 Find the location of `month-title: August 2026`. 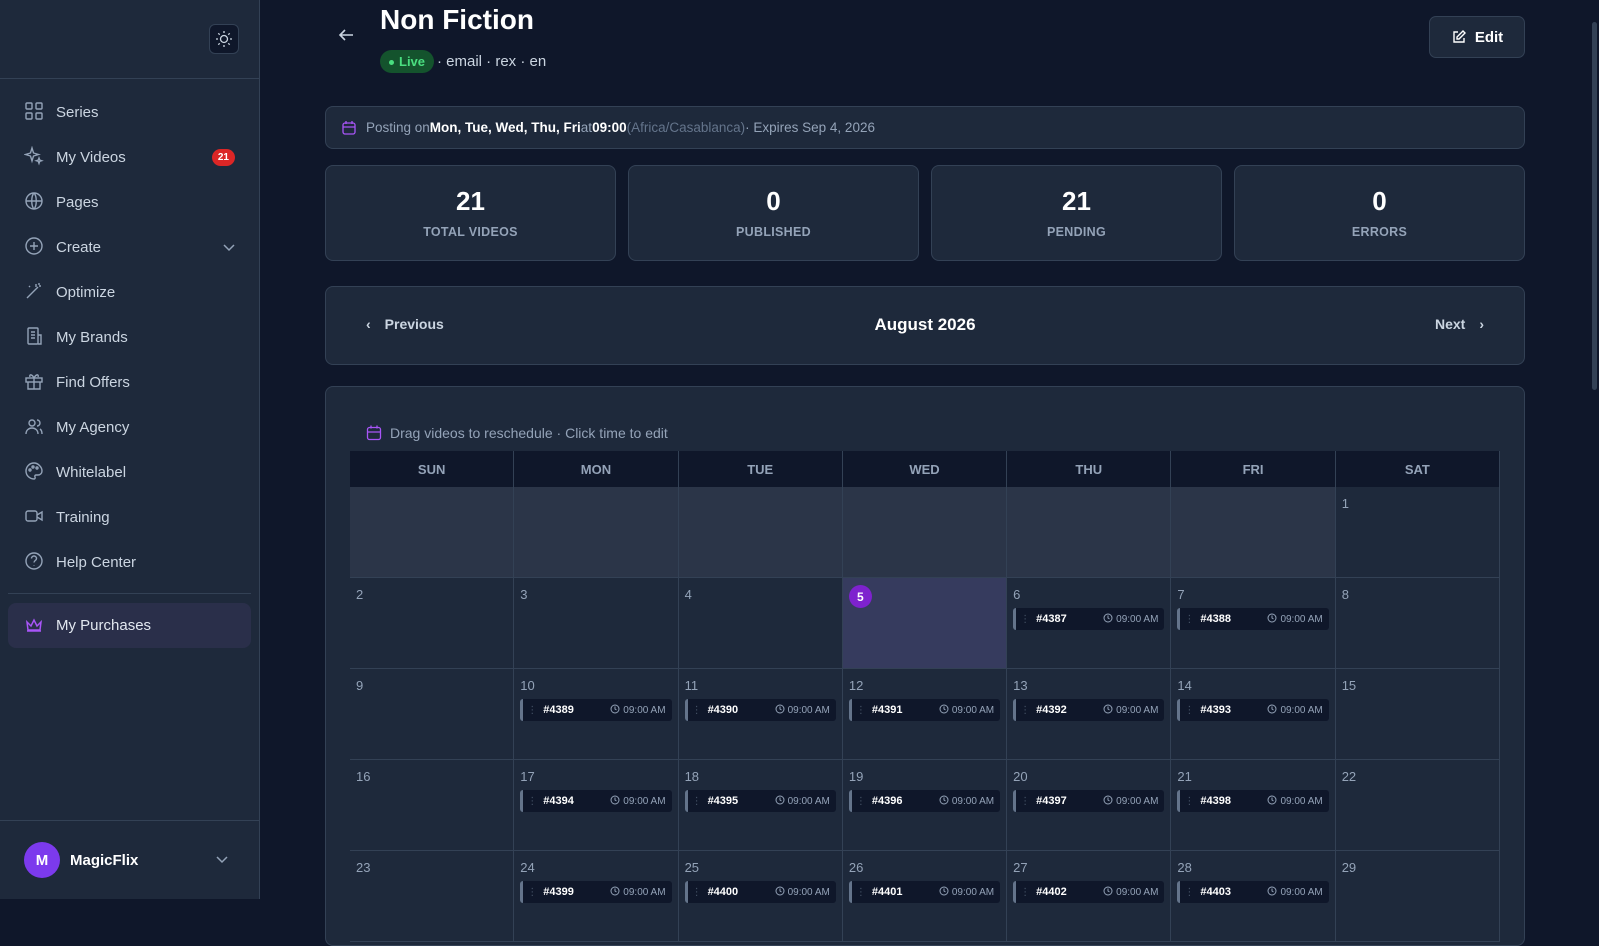

month-title: August 2026 is located at coordinates (925, 324).